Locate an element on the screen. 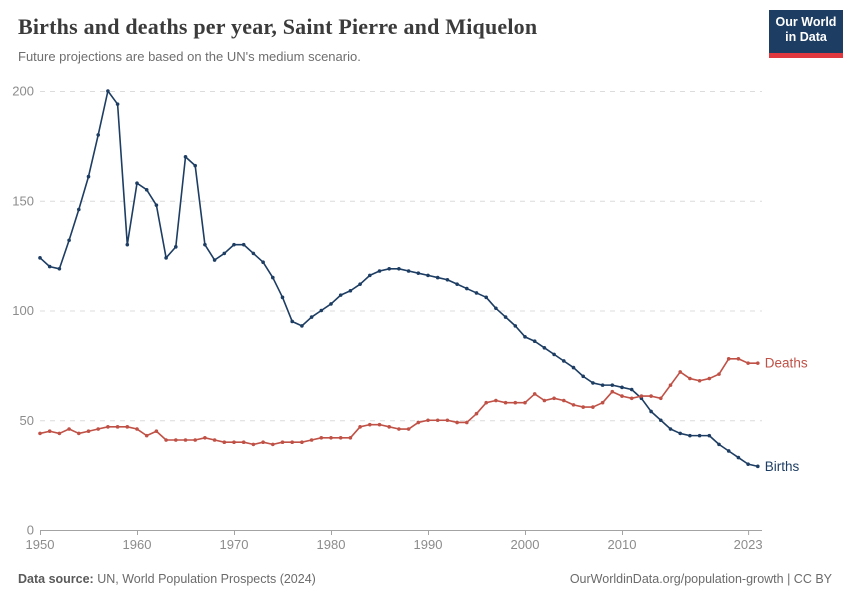 The image size is (850, 600). deaths-point-2015 is located at coordinates (670, 385).